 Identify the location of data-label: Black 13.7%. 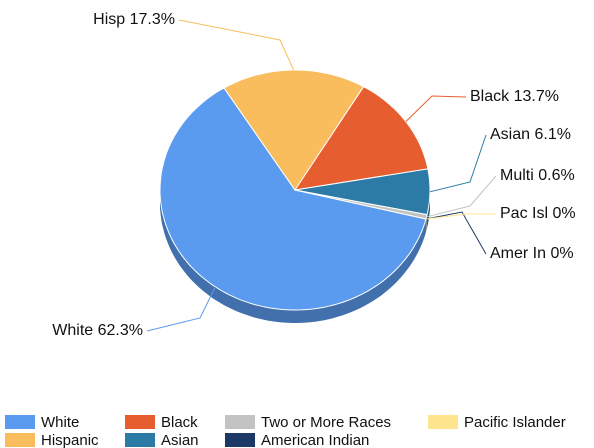
(514, 96).